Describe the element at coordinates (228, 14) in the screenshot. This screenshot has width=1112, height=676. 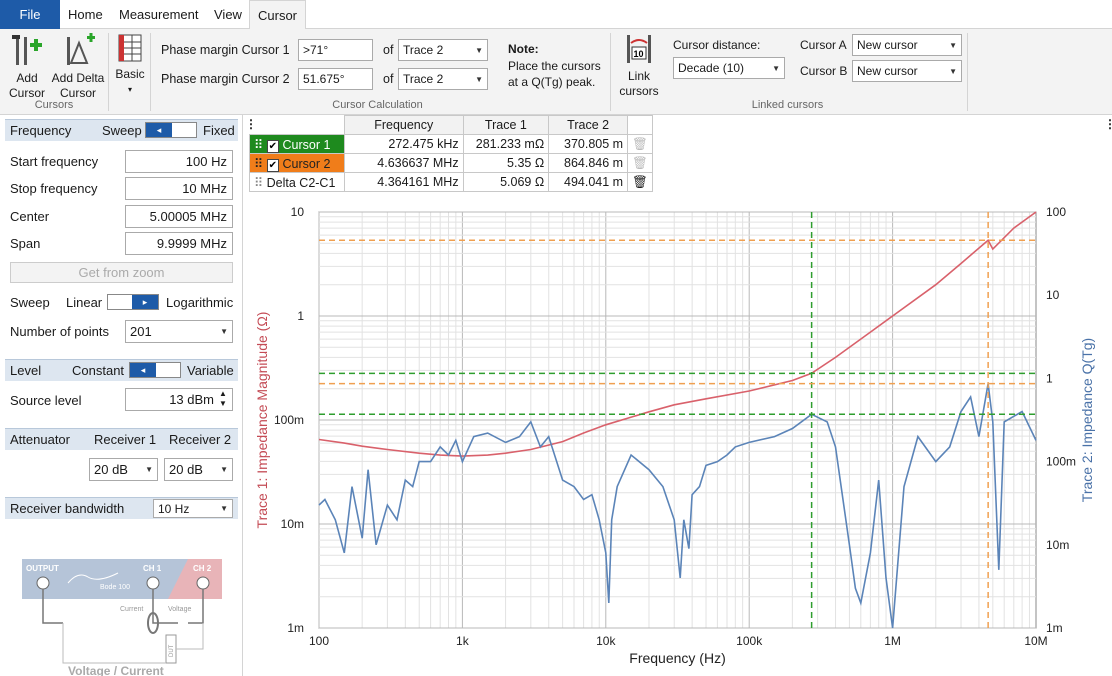
I see `tab-view: View` at that location.